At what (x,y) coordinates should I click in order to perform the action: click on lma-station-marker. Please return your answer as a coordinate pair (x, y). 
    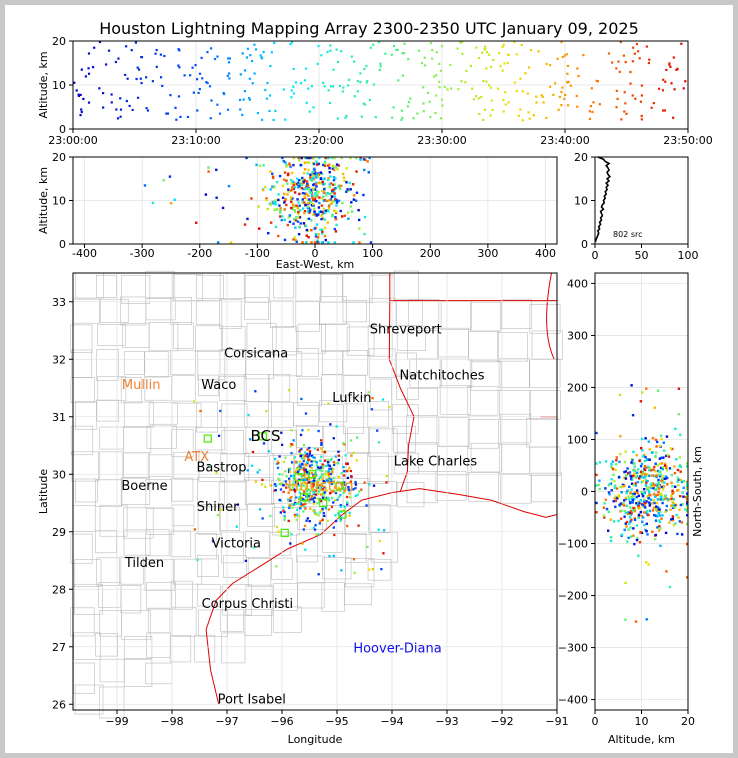
    Looking at the image, I should click on (298, 477).